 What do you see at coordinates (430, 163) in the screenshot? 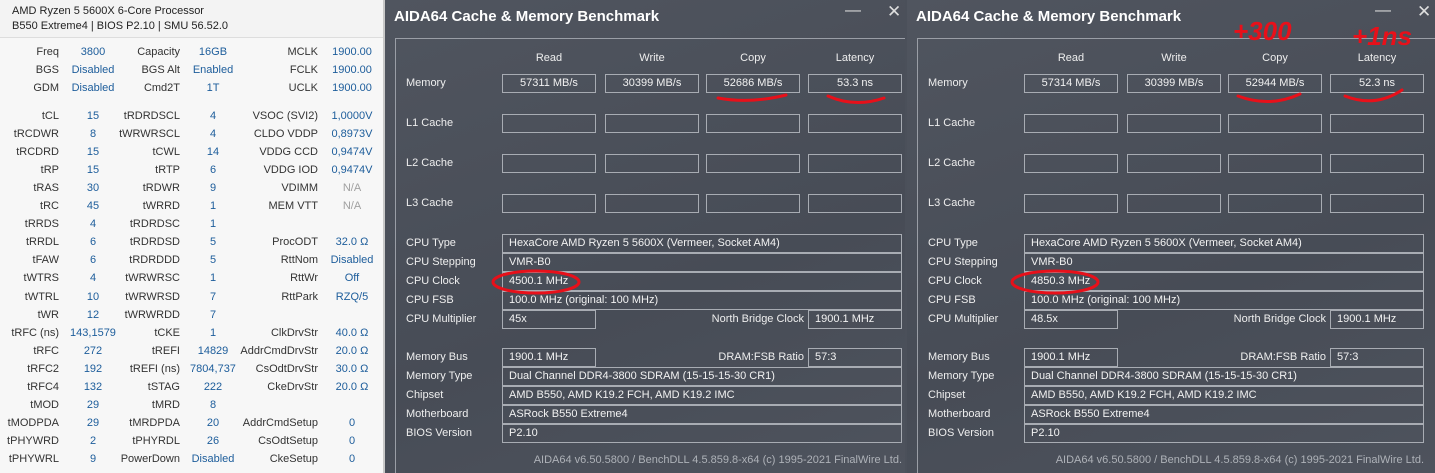
I see `row-label: L2 Cache` at bounding box center [430, 163].